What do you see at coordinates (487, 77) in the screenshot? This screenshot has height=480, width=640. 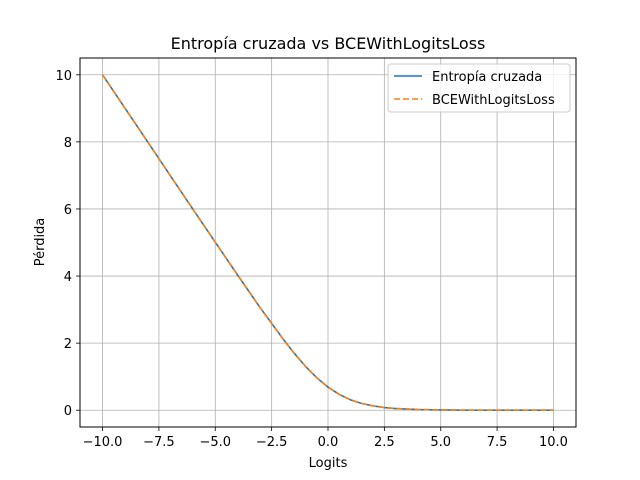 I see `legend-label-cross-entropy: Entropía cruzada` at bounding box center [487, 77].